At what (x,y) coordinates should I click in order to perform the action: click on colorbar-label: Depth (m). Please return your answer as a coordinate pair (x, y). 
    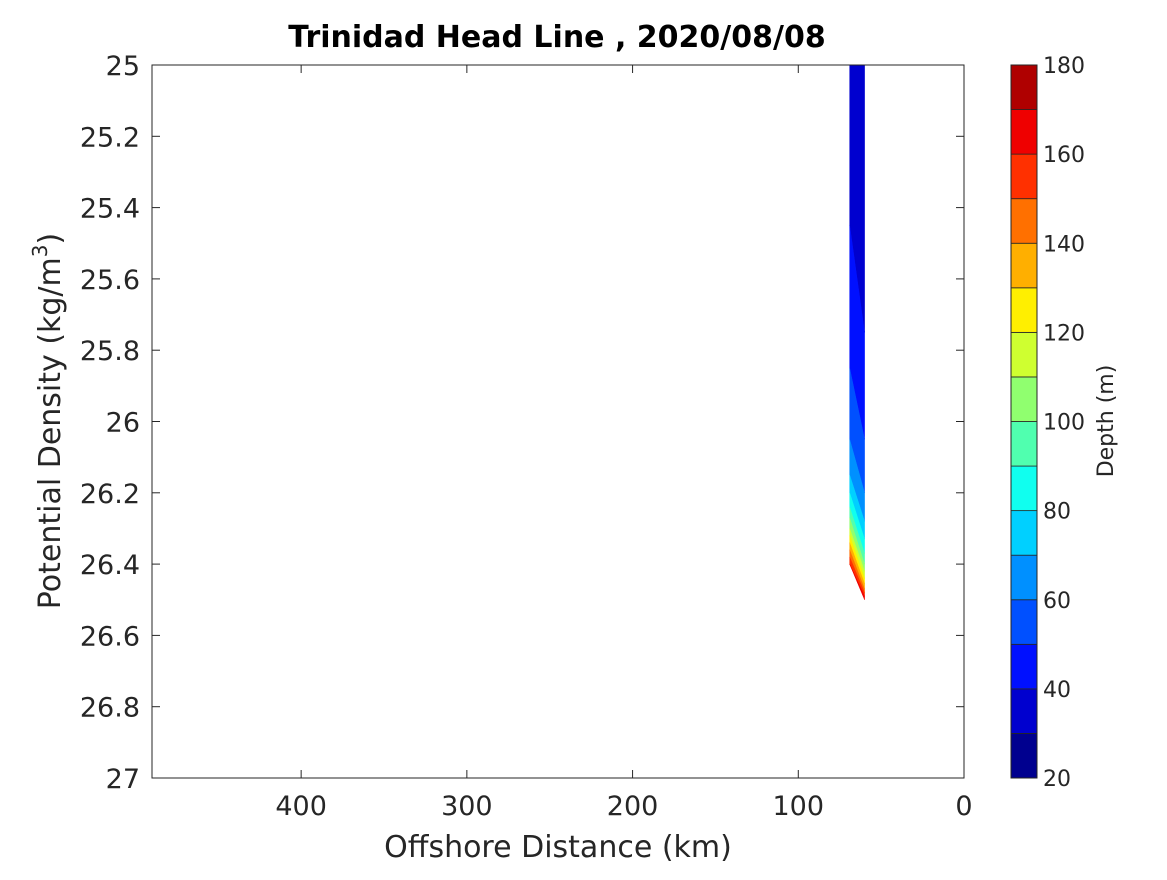
    Looking at the image, I should click on (1106, 421).